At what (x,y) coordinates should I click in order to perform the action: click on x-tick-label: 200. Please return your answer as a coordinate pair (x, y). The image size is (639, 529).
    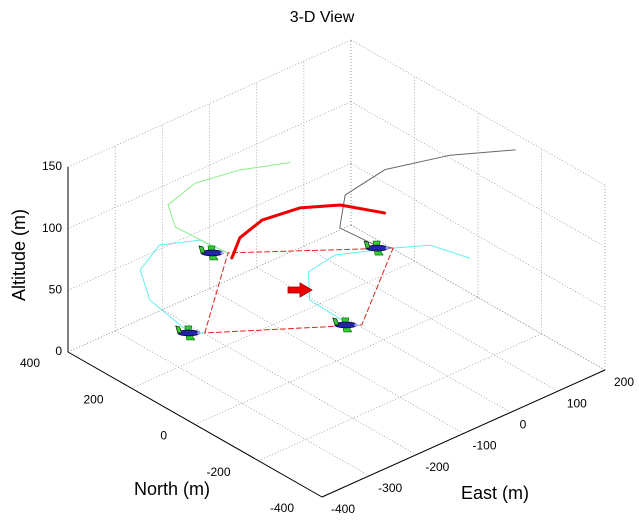
    Looking at the image, I should click on (624, 382).